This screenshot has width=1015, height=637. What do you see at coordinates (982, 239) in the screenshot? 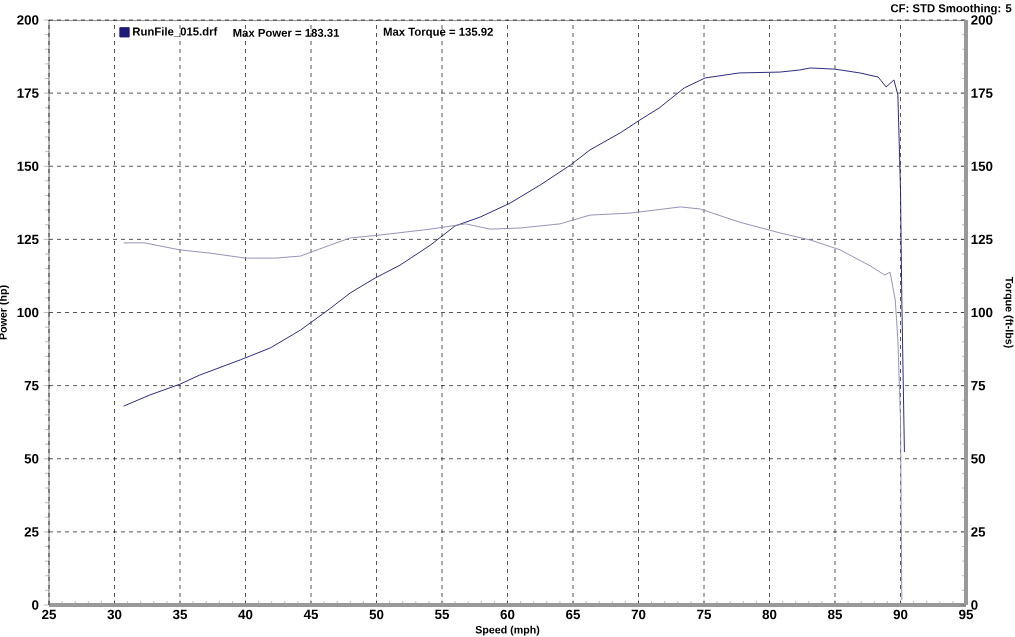
I see `y2-tick-label: 125` at bounding box center [982, 239].